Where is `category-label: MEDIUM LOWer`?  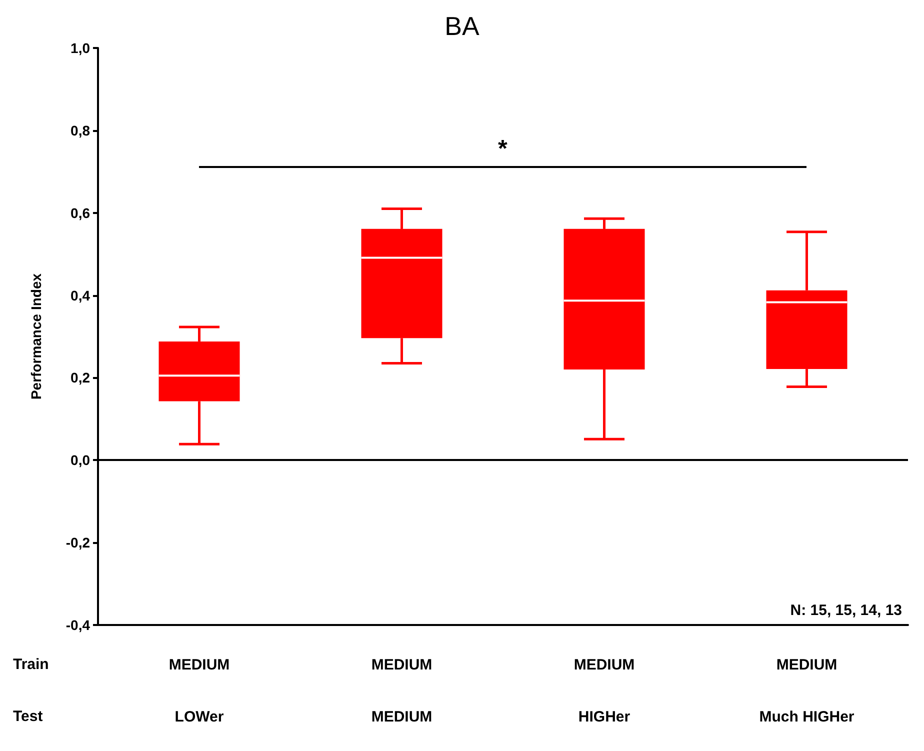 category-label: MEDIUM LOWer is located at coordinates (199, 691).